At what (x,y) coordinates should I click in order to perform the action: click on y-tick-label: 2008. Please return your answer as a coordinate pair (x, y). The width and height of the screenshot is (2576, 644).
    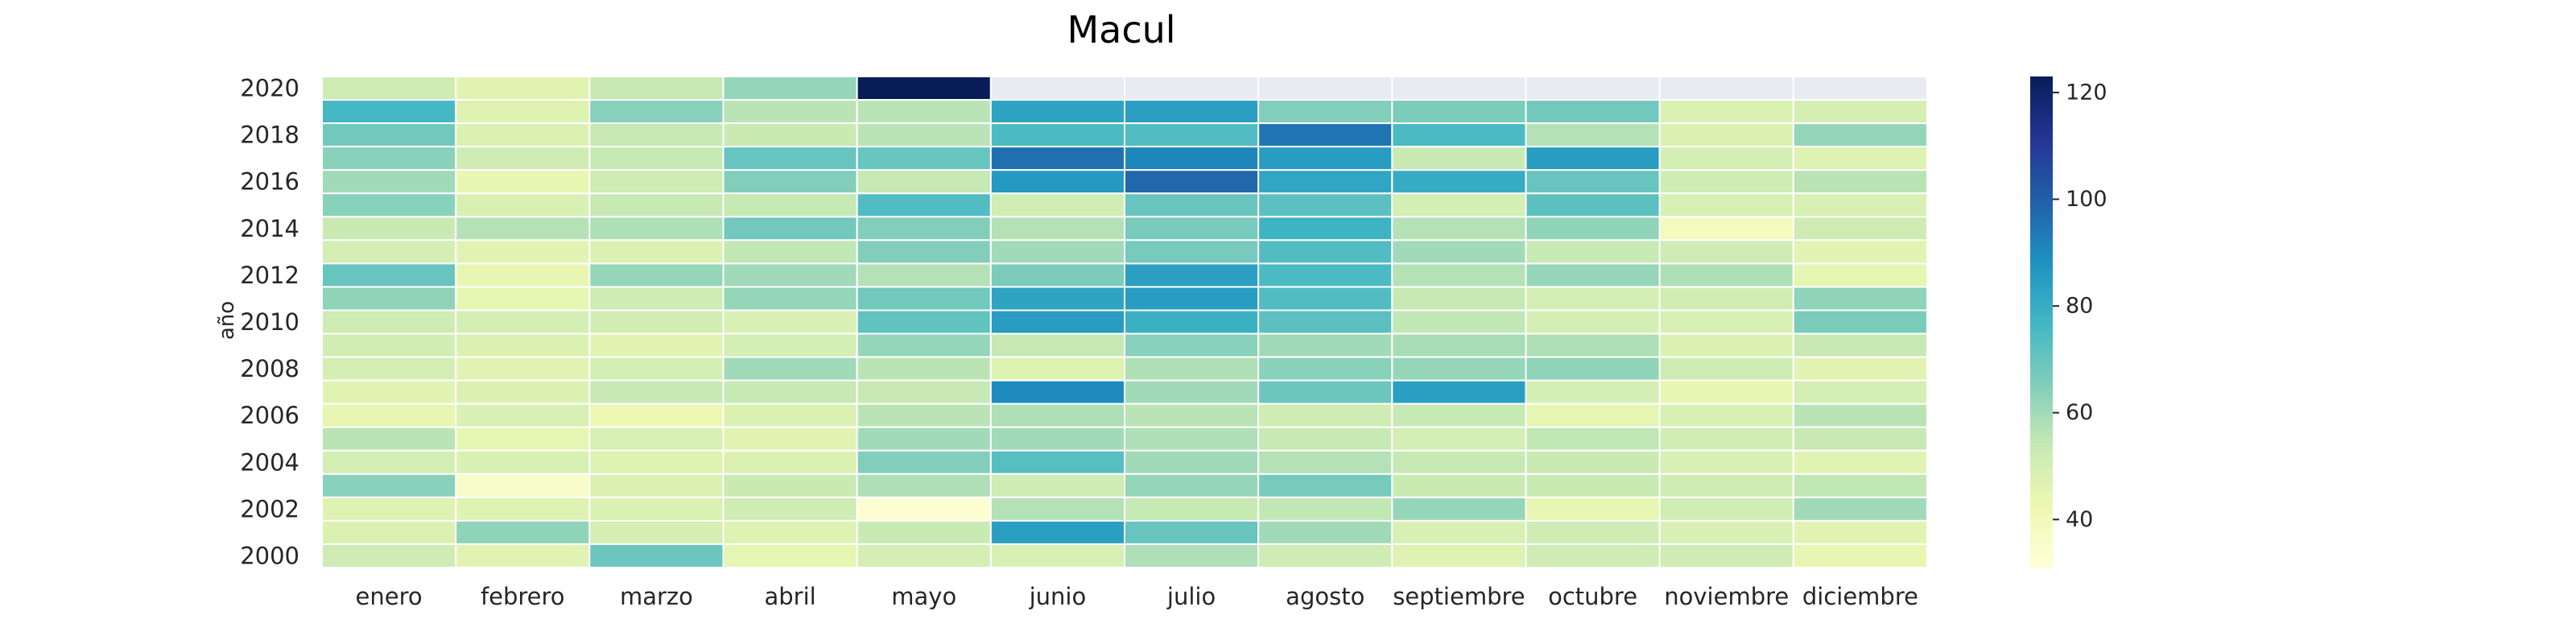
    Looking at the image, I should click on (269, 368).